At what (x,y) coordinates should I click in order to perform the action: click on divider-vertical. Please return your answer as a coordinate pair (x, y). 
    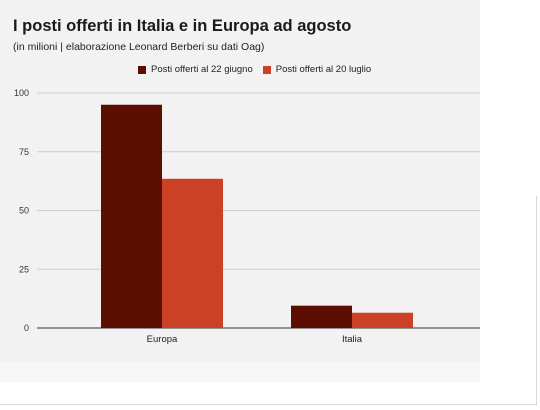
    Looking at the image, I should click on (536, 301).